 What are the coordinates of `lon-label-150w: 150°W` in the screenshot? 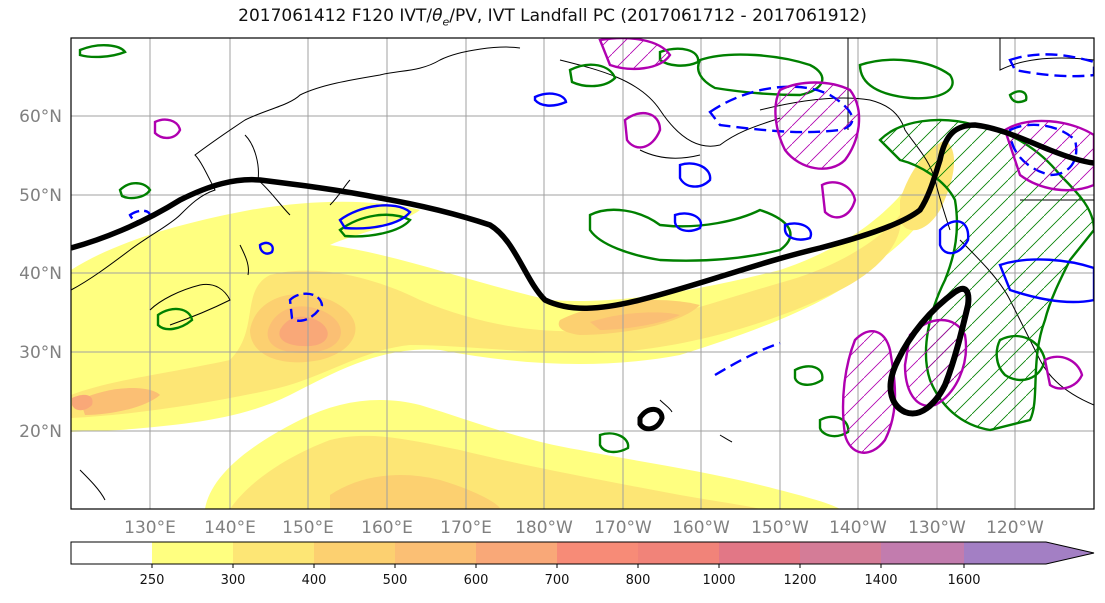 It's located at (780, 528).